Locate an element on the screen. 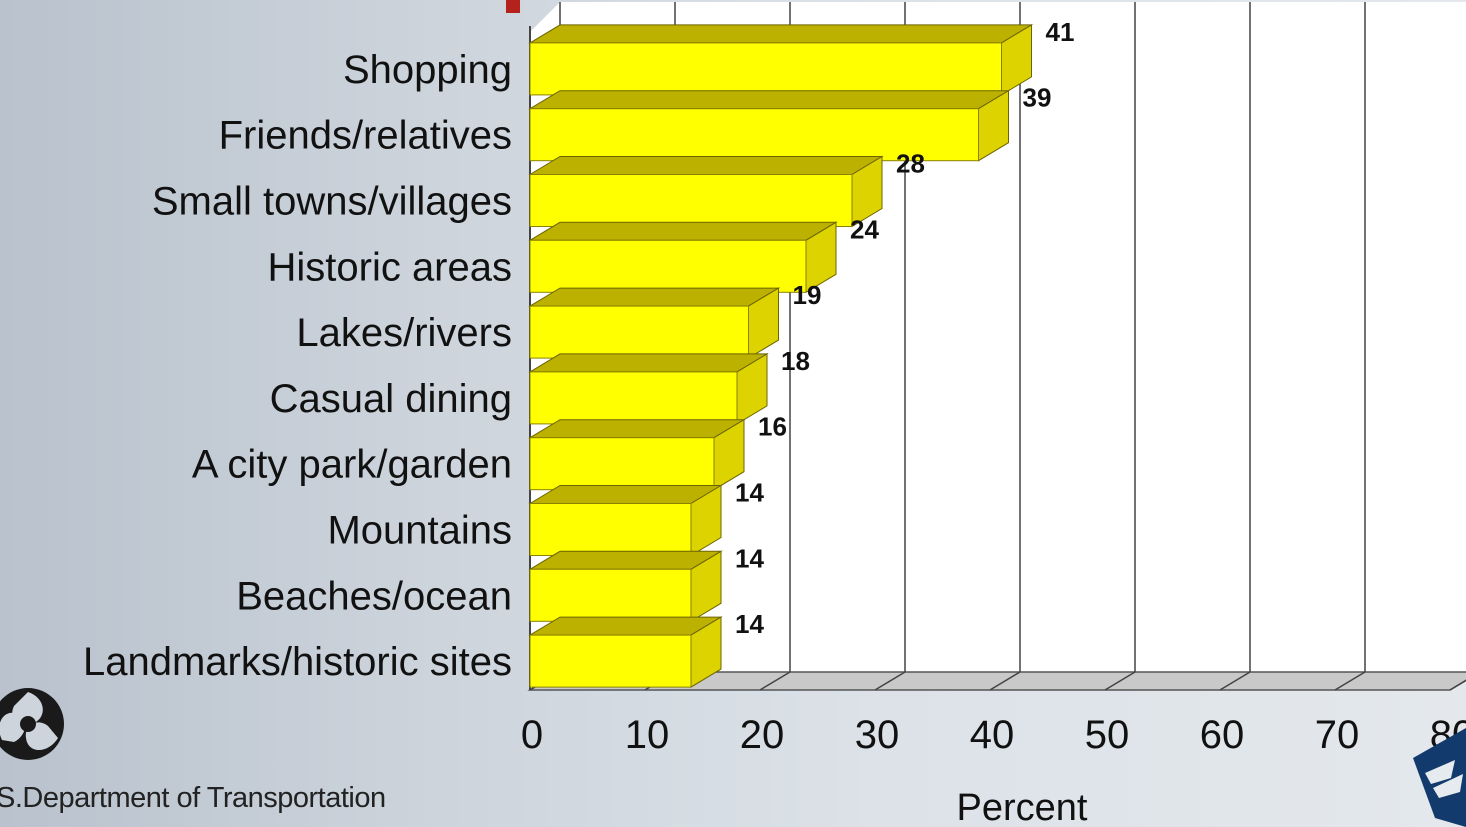  bar-value-label: 16 is located at coordinates (772, 427).